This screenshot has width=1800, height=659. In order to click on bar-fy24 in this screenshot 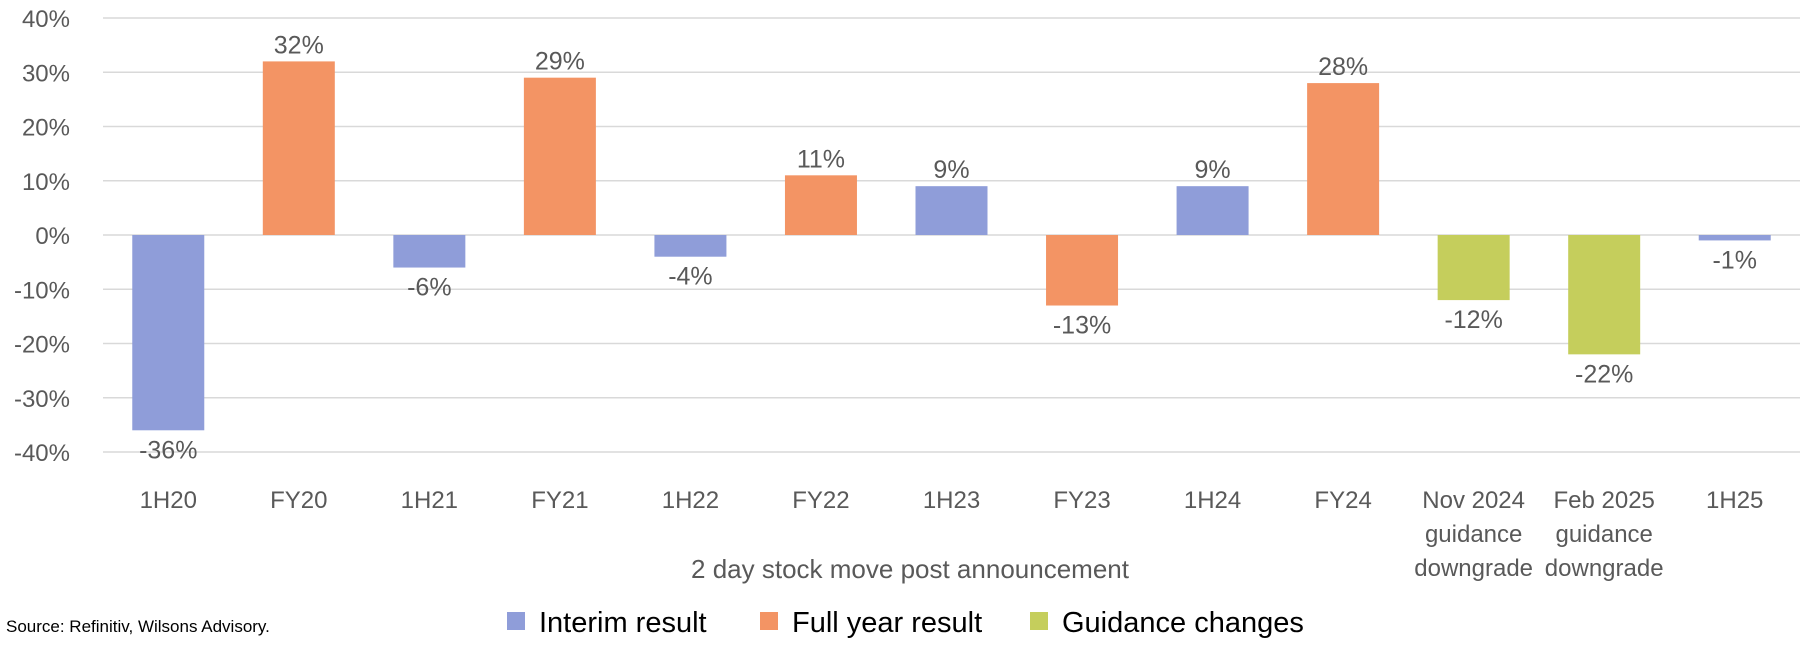, I will do `click(1343, 159)`.